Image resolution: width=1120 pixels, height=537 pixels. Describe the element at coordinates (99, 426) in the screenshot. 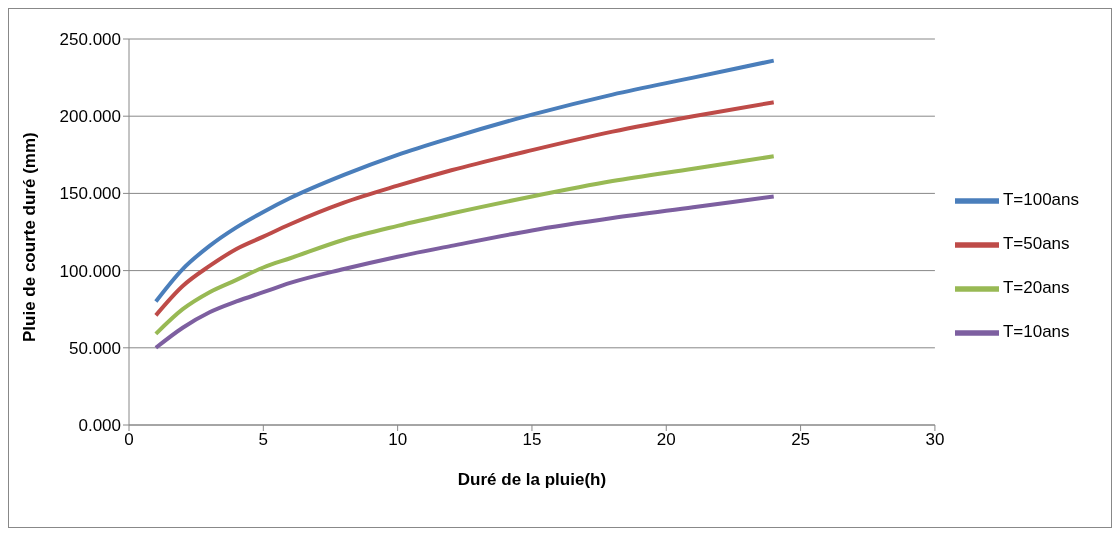

I see `y-tick-label: 0.000` at that location.